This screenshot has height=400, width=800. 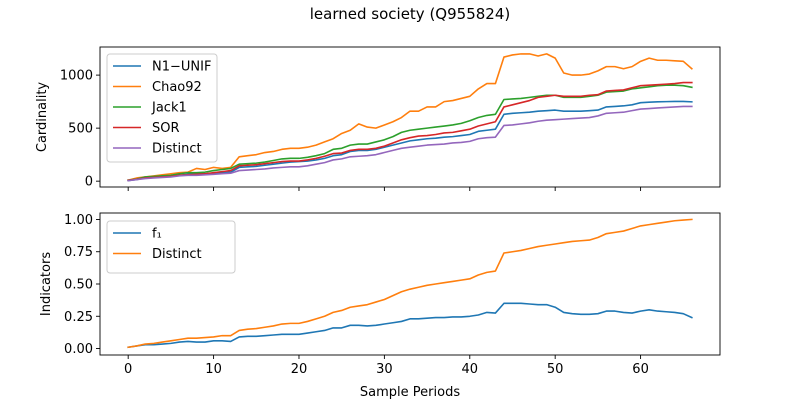 I want to click on top-legend-box, so click(x=162, y=108).